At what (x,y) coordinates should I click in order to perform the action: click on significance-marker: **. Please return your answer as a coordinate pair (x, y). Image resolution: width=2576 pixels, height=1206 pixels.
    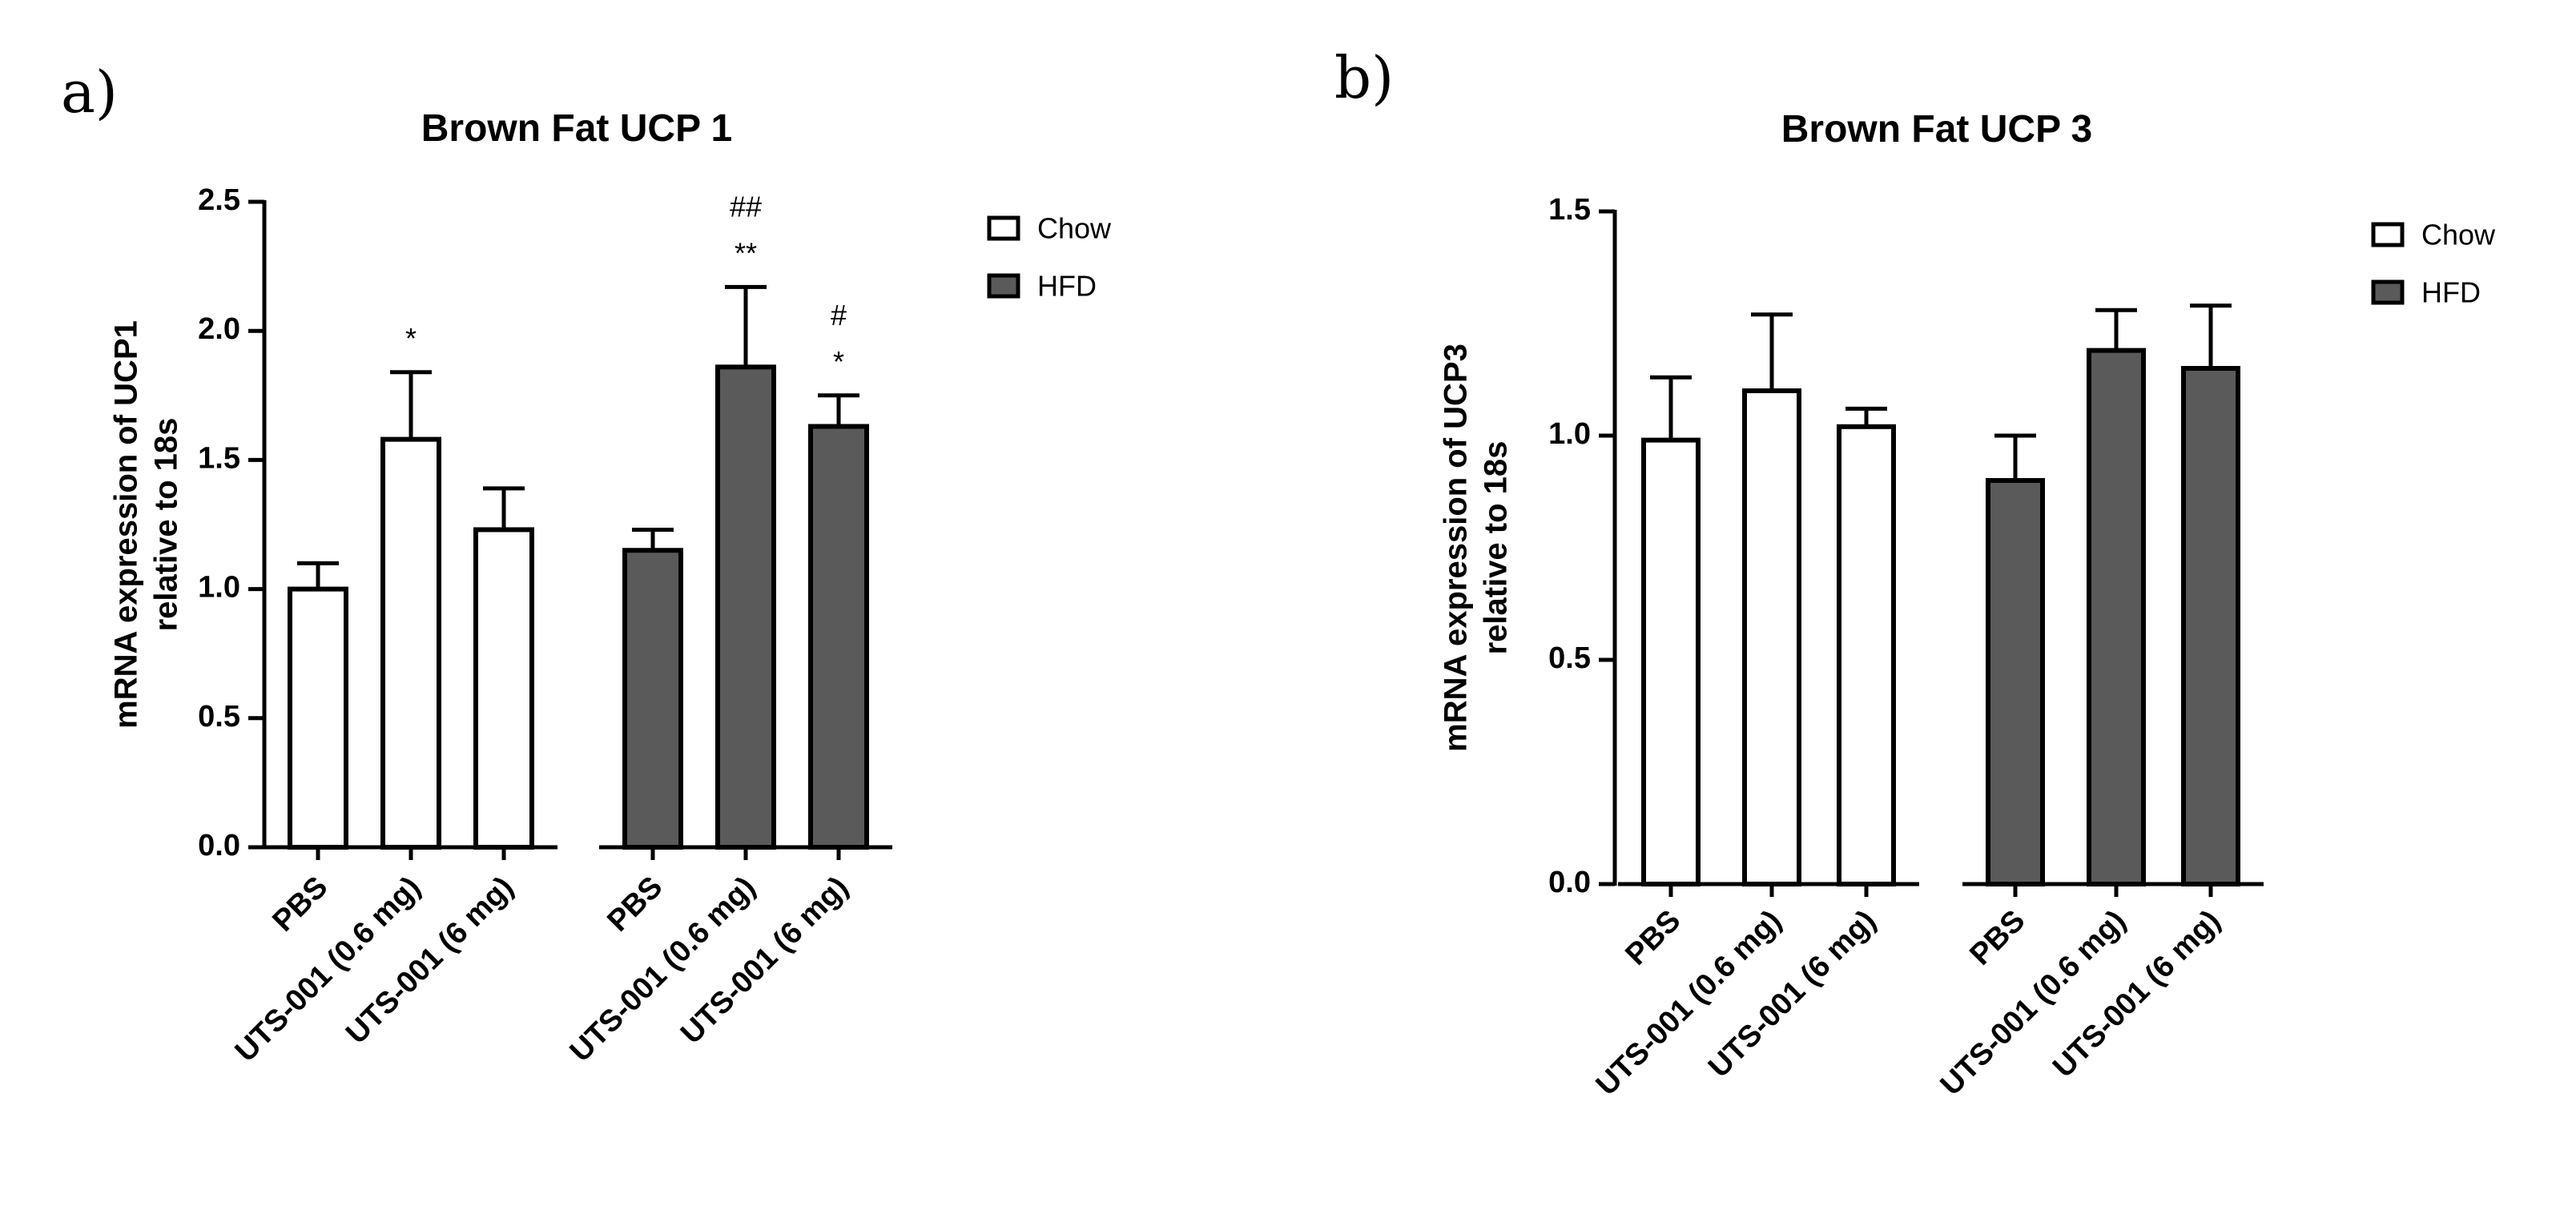
    Looking at the image, I should click on (746, 252).